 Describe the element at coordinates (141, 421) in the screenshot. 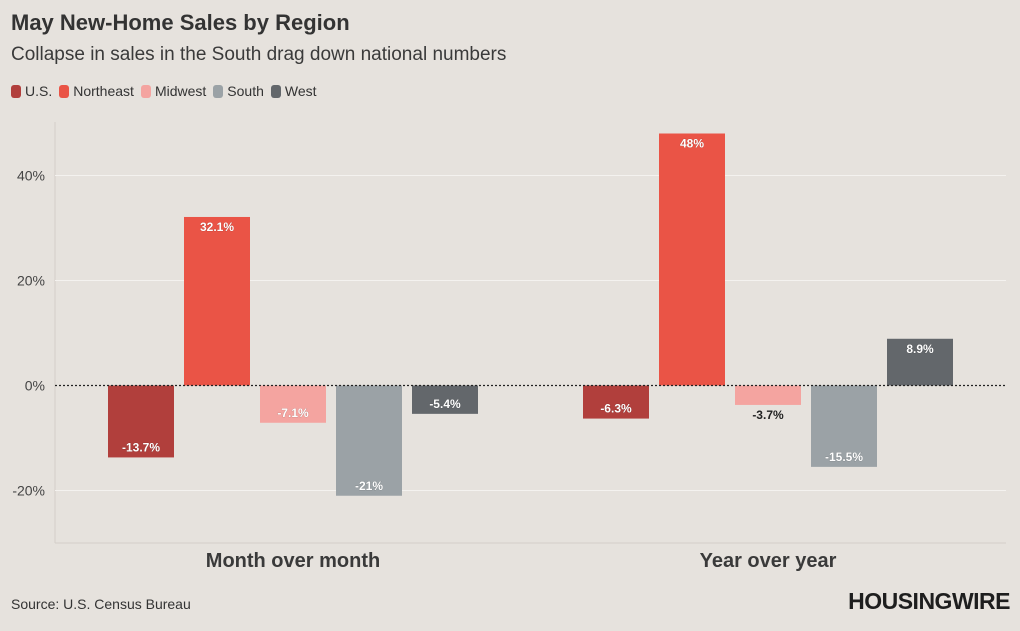

I see `bar-u-s-month-over-month` at that location.